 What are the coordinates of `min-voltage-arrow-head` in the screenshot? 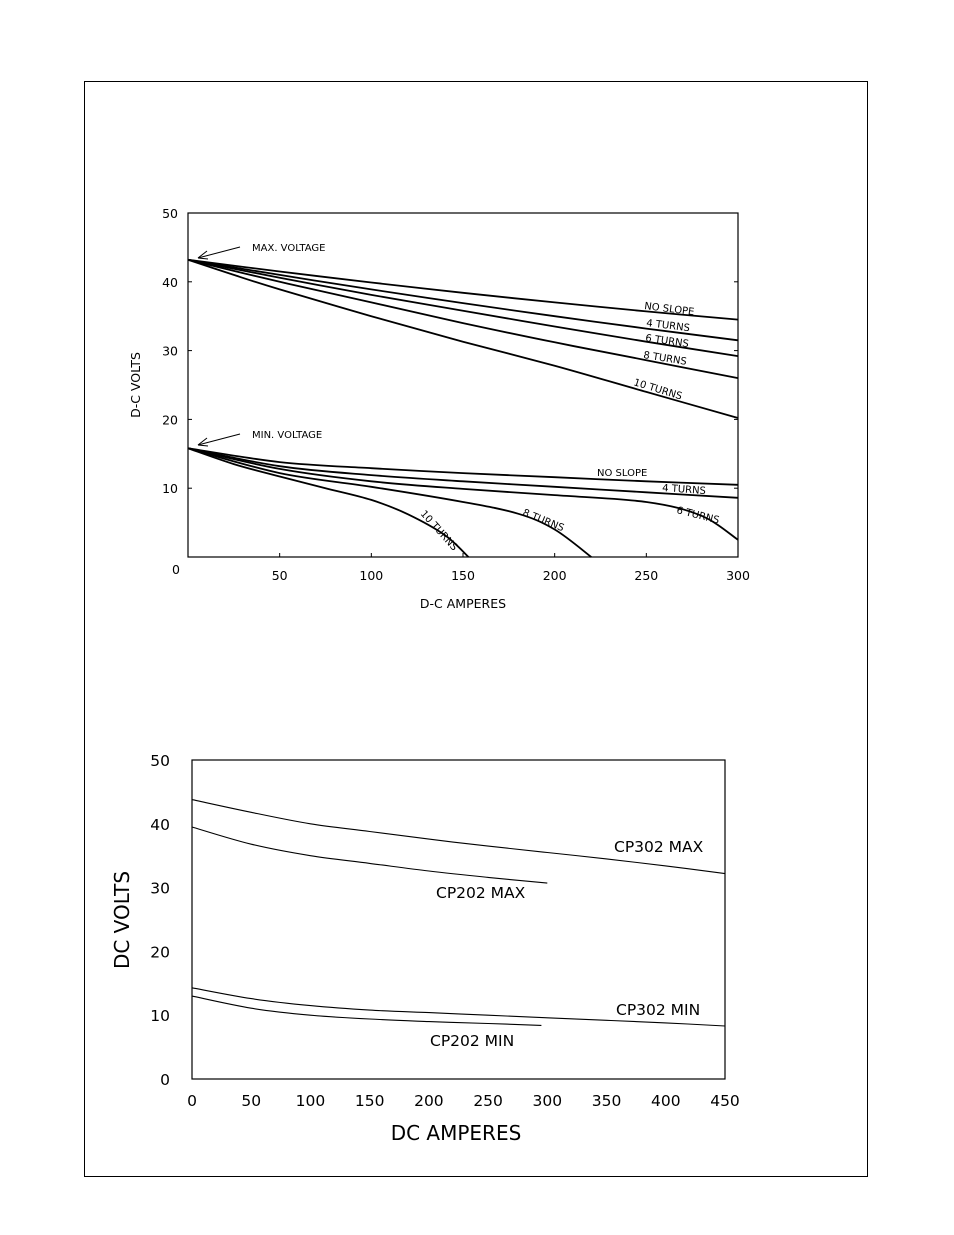 It's located at (203, 442).